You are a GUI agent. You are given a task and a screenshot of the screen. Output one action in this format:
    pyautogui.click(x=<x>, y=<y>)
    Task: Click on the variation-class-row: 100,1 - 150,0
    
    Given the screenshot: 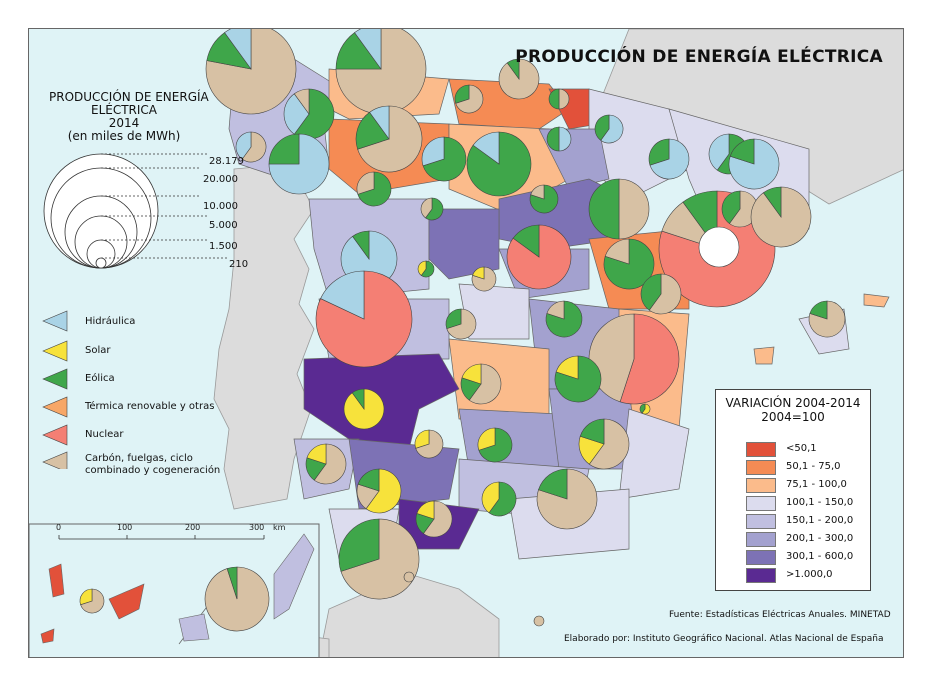 What is the action you would take?
    pyautogui.click(x=806, y=503)
    